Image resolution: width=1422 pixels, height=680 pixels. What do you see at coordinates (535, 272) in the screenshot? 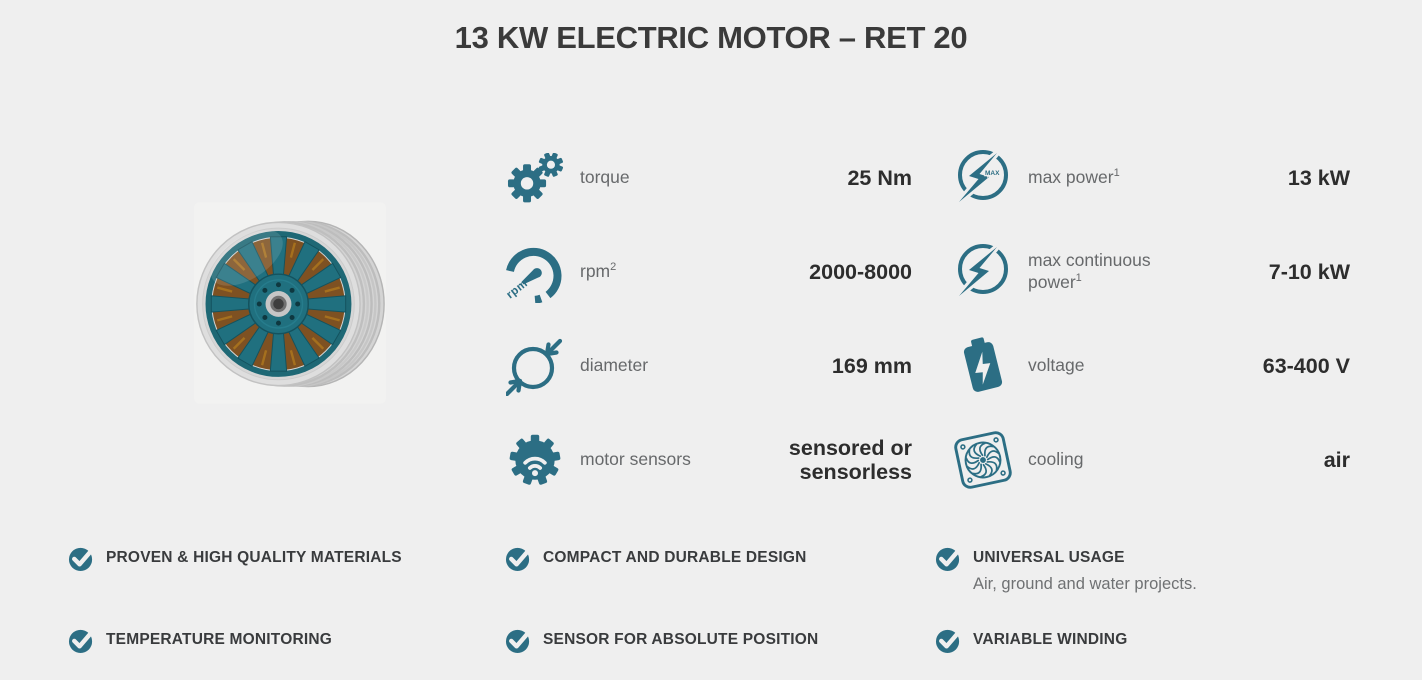
I see `rpm-gauge-icon: rpm` at bounding box center [535, 272].